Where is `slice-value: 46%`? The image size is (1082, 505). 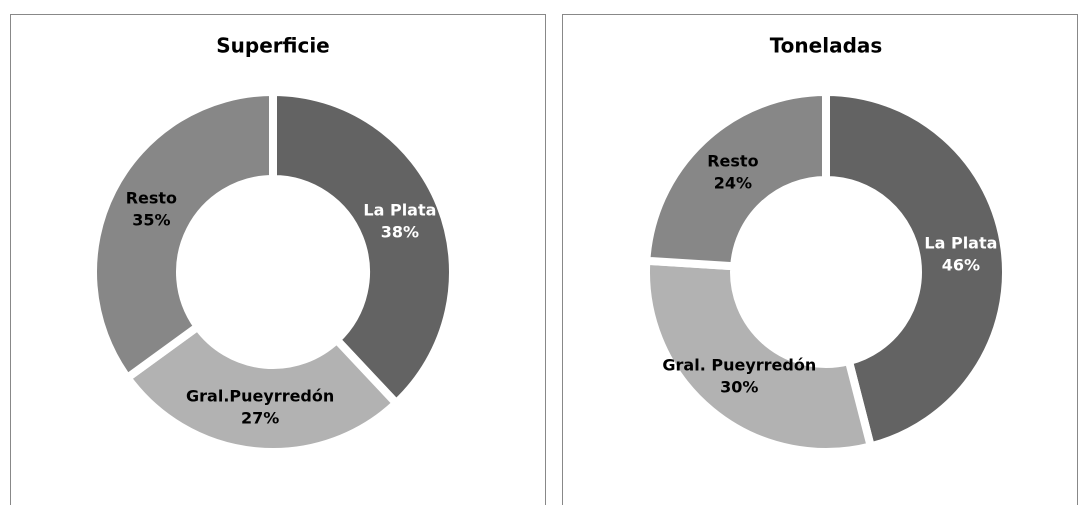
slice-value: 46% is located at coordinates (961, 264).